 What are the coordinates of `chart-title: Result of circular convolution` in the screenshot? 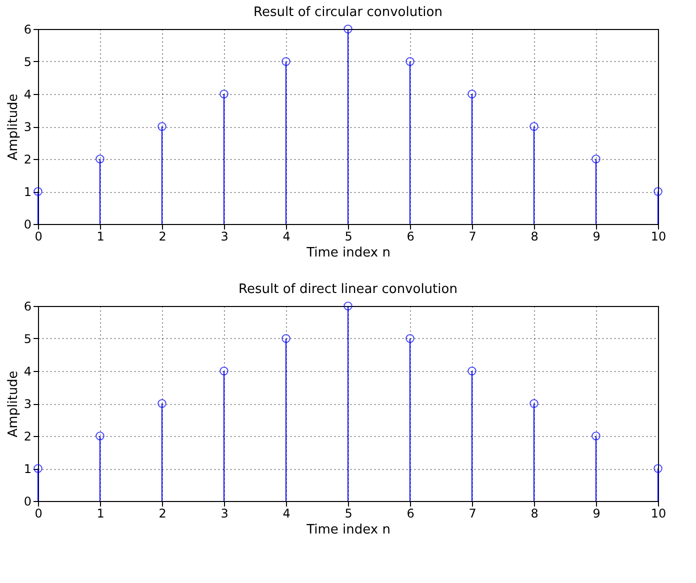 It's located at (348, 12).